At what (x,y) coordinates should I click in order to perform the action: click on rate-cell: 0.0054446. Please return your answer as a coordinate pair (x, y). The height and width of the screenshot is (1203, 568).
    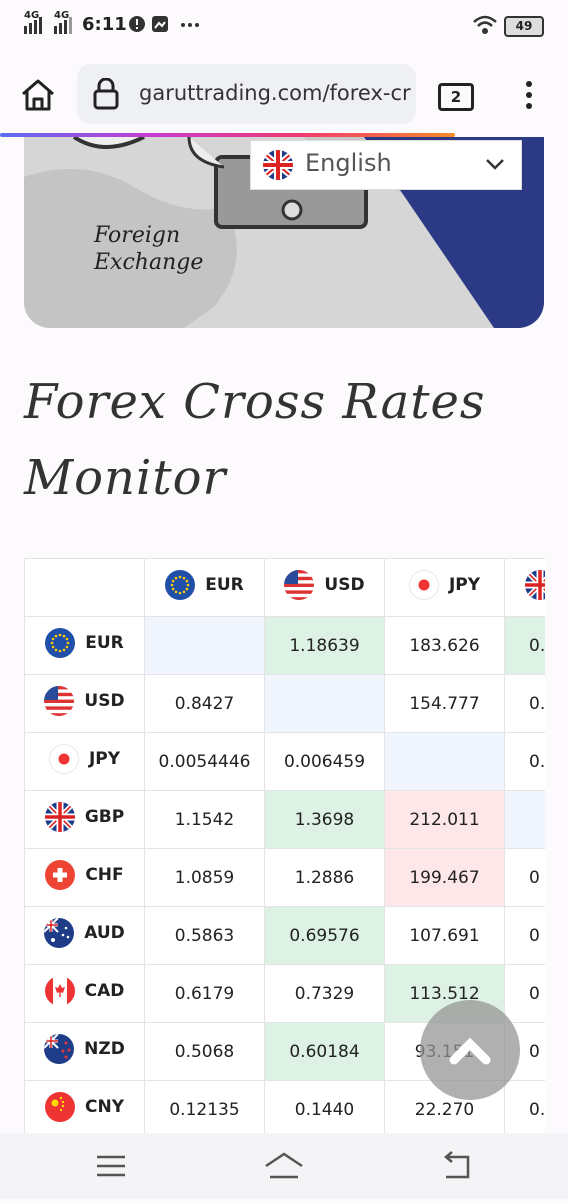
    Looking at the image, I should click on (204, 761).